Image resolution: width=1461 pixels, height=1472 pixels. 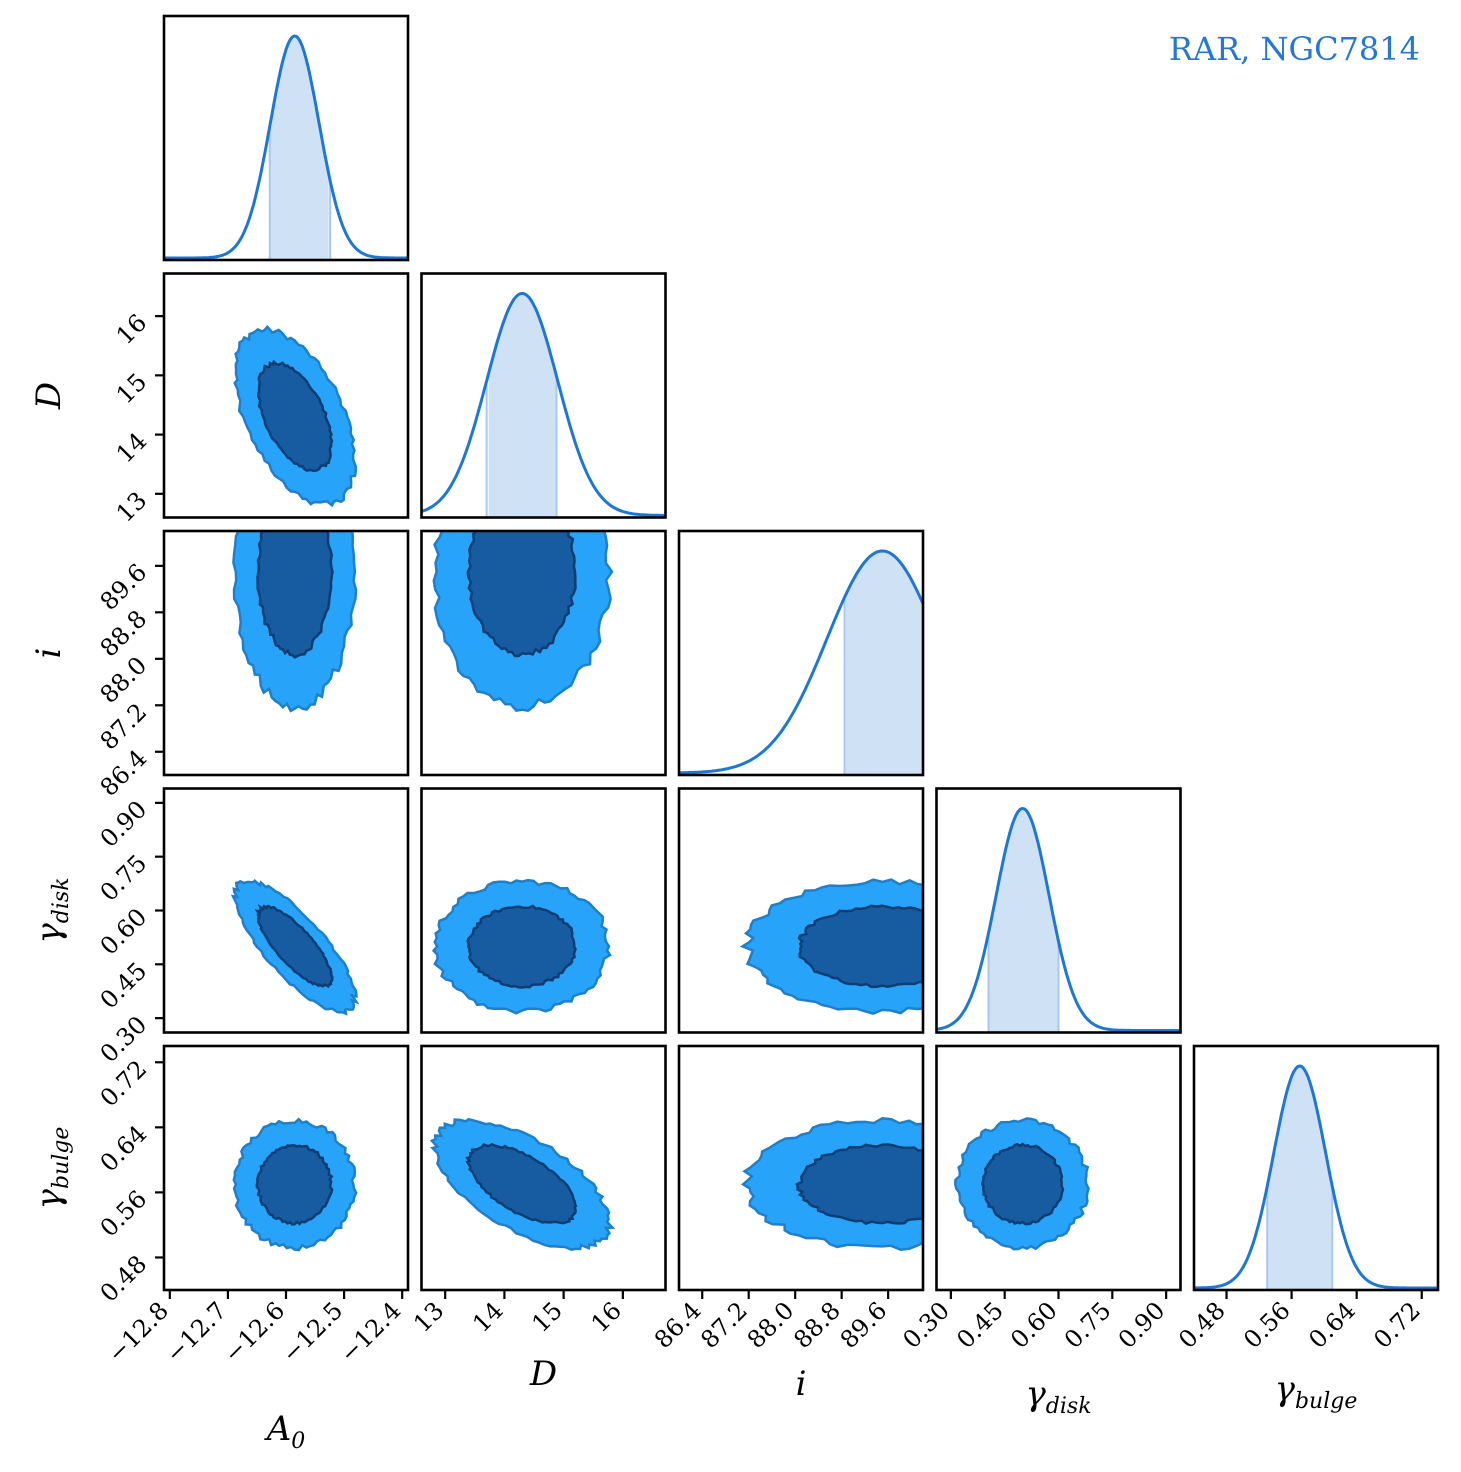 I want to click on density-curve-gamma_bulge, so click(x=1316, y=1177).